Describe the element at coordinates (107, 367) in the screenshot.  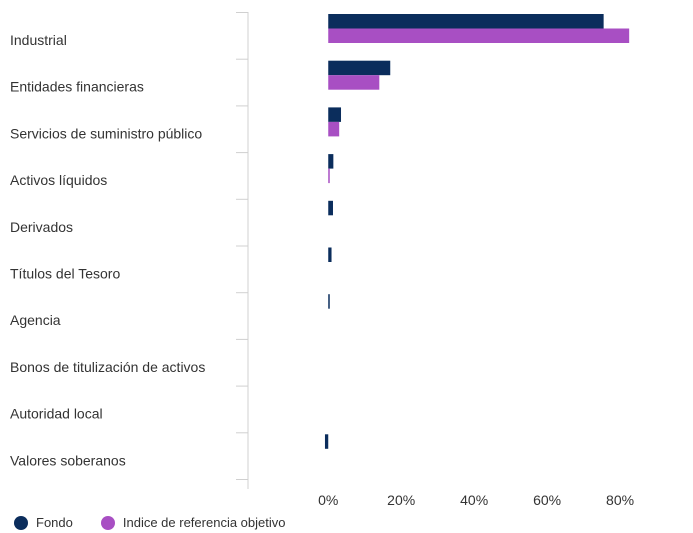
I see `category-label-bonos-de-titulizacion-de-activos: Bonos de titulización de activos` at that location.